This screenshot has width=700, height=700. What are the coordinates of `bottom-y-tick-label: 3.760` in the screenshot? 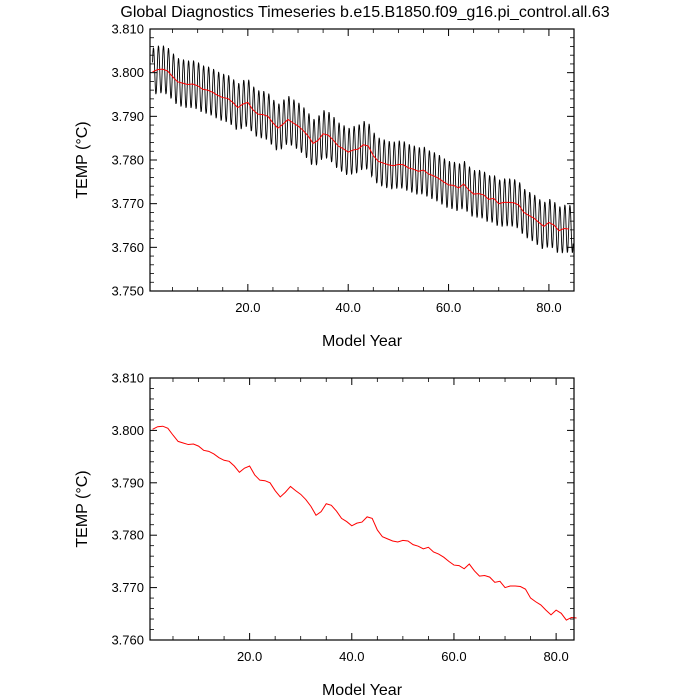 It's located at (127, 640).